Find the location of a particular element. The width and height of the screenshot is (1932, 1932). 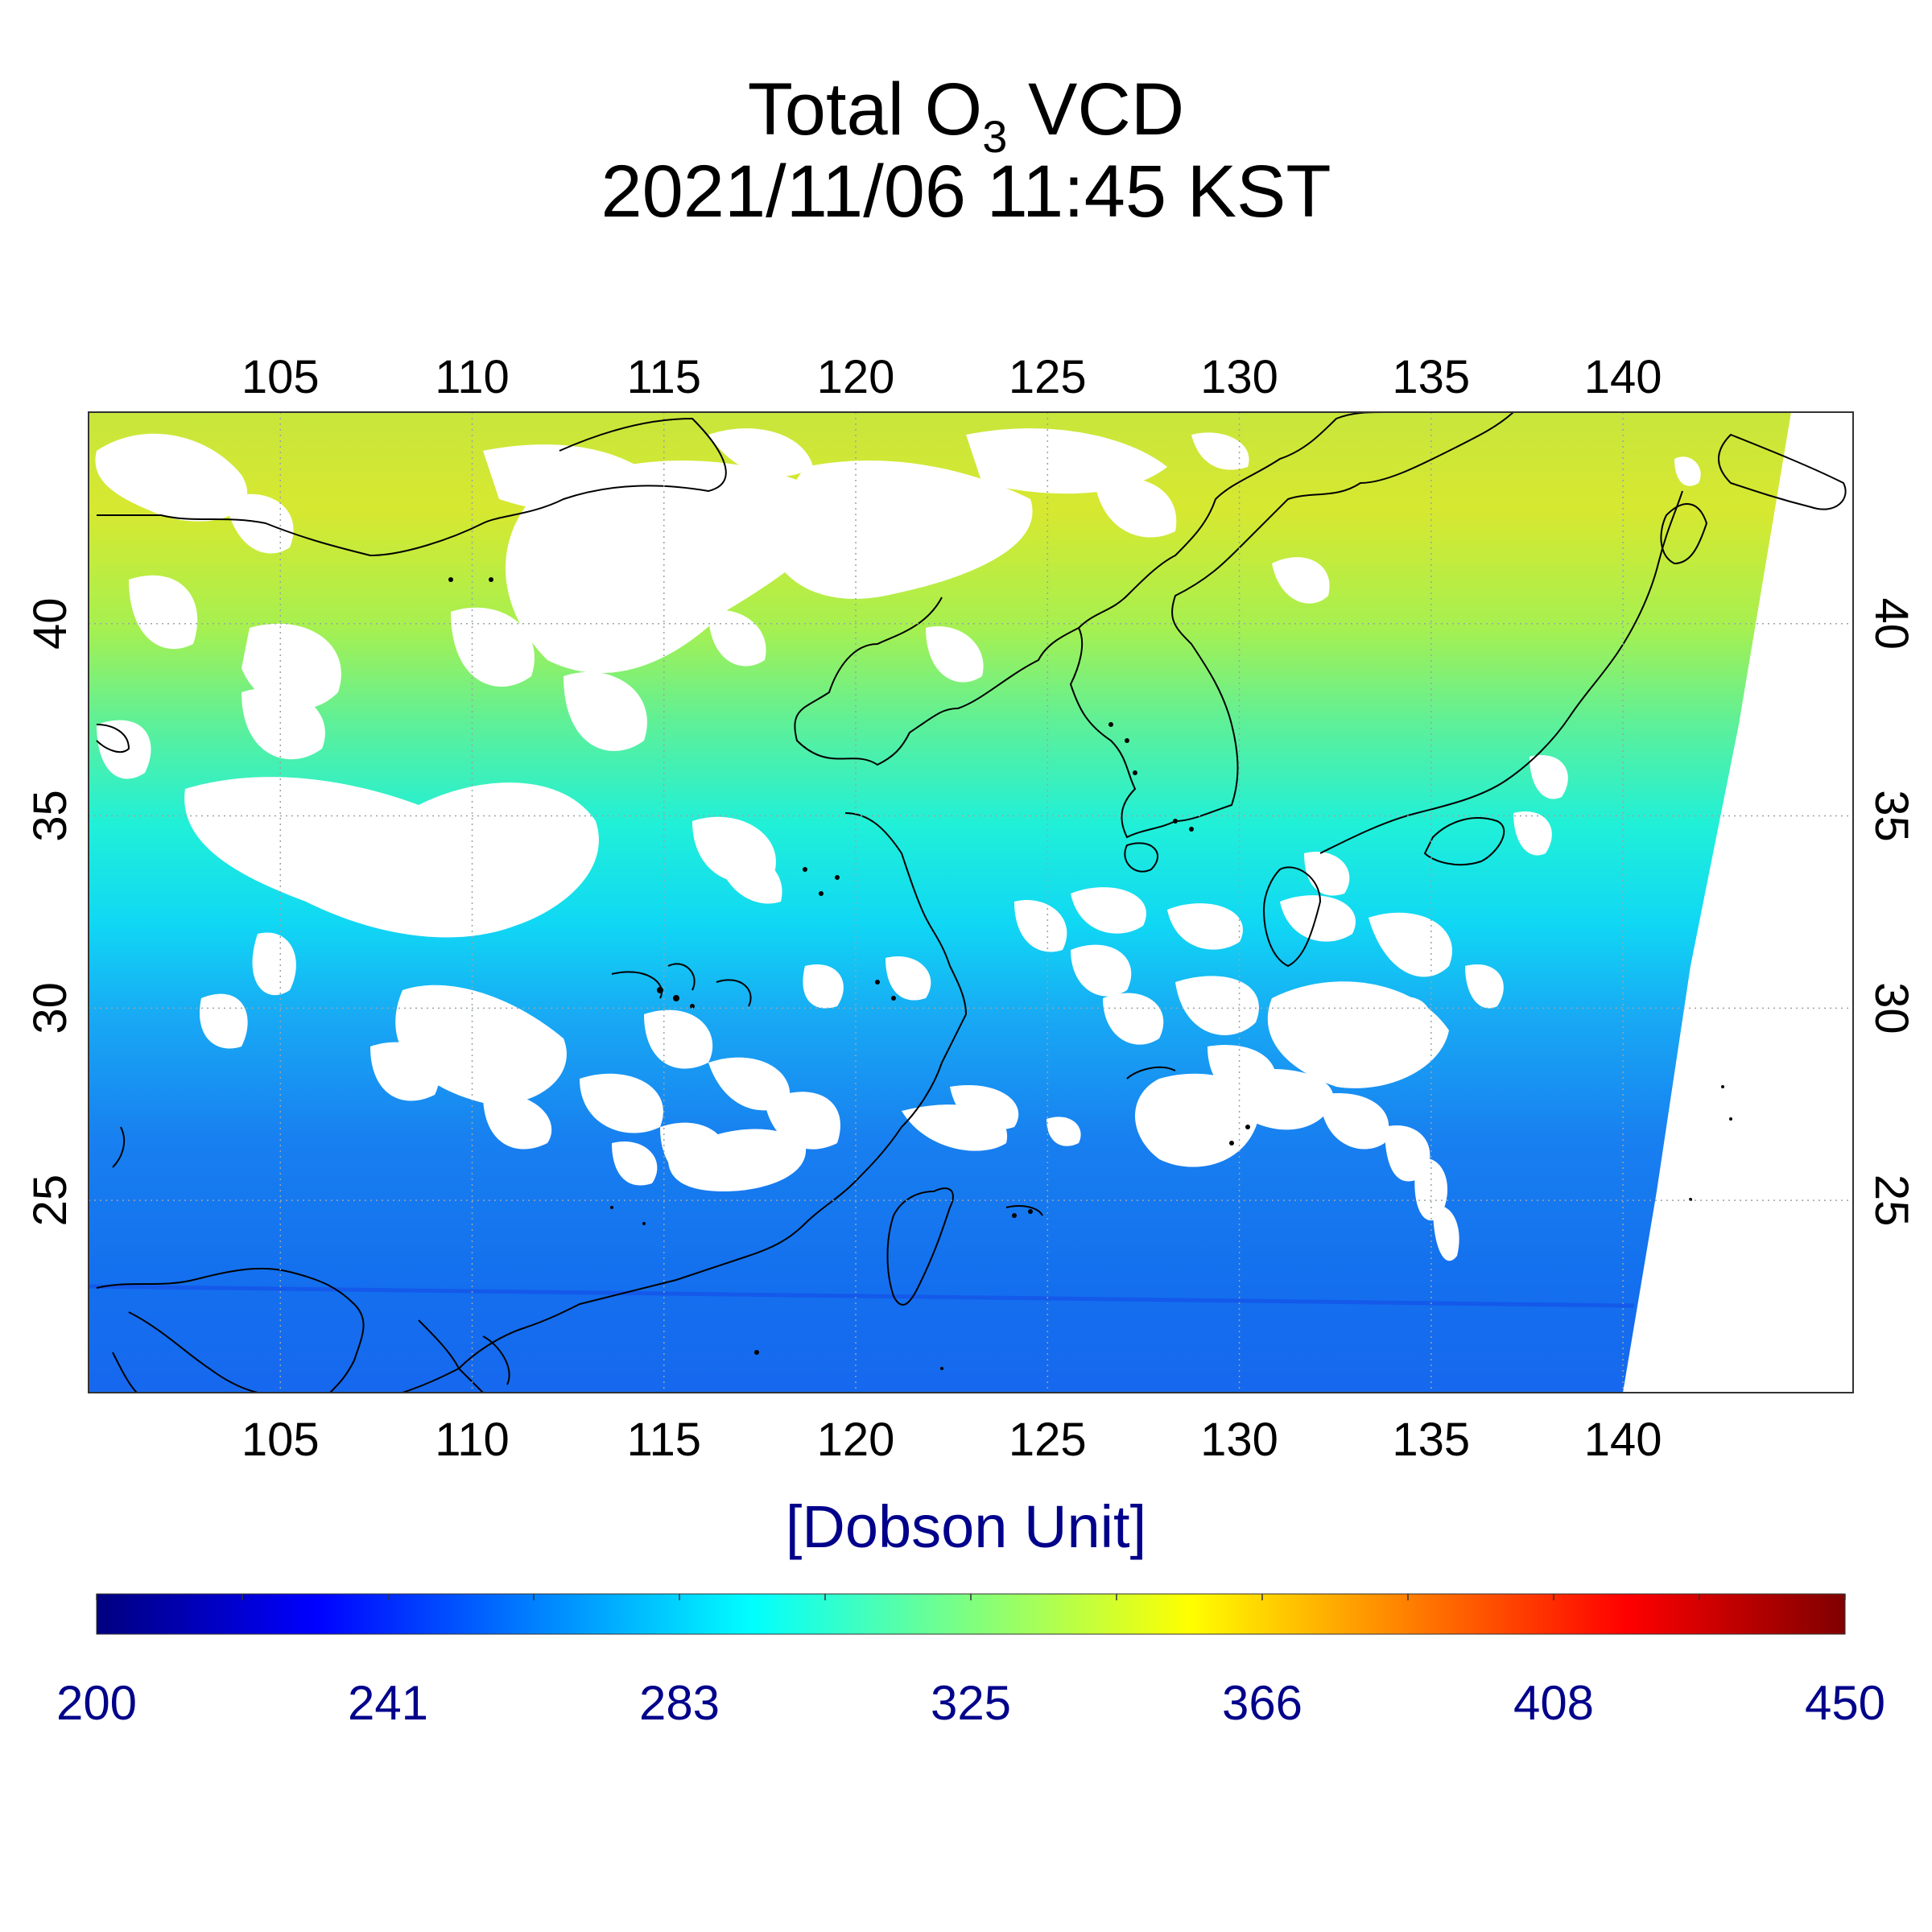

map-title: Total O3 VCD is located at coordinates (966, 116).